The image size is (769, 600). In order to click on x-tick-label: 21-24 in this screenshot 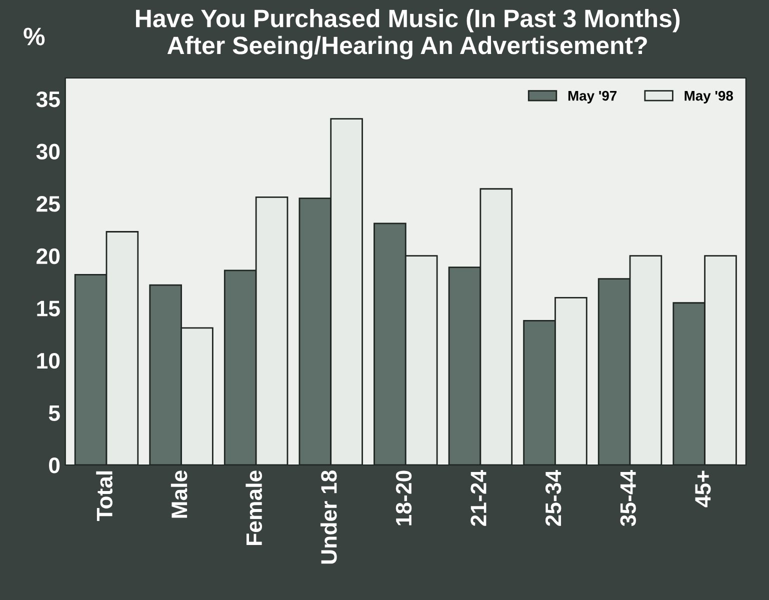, I will do `click(478, 498)`.